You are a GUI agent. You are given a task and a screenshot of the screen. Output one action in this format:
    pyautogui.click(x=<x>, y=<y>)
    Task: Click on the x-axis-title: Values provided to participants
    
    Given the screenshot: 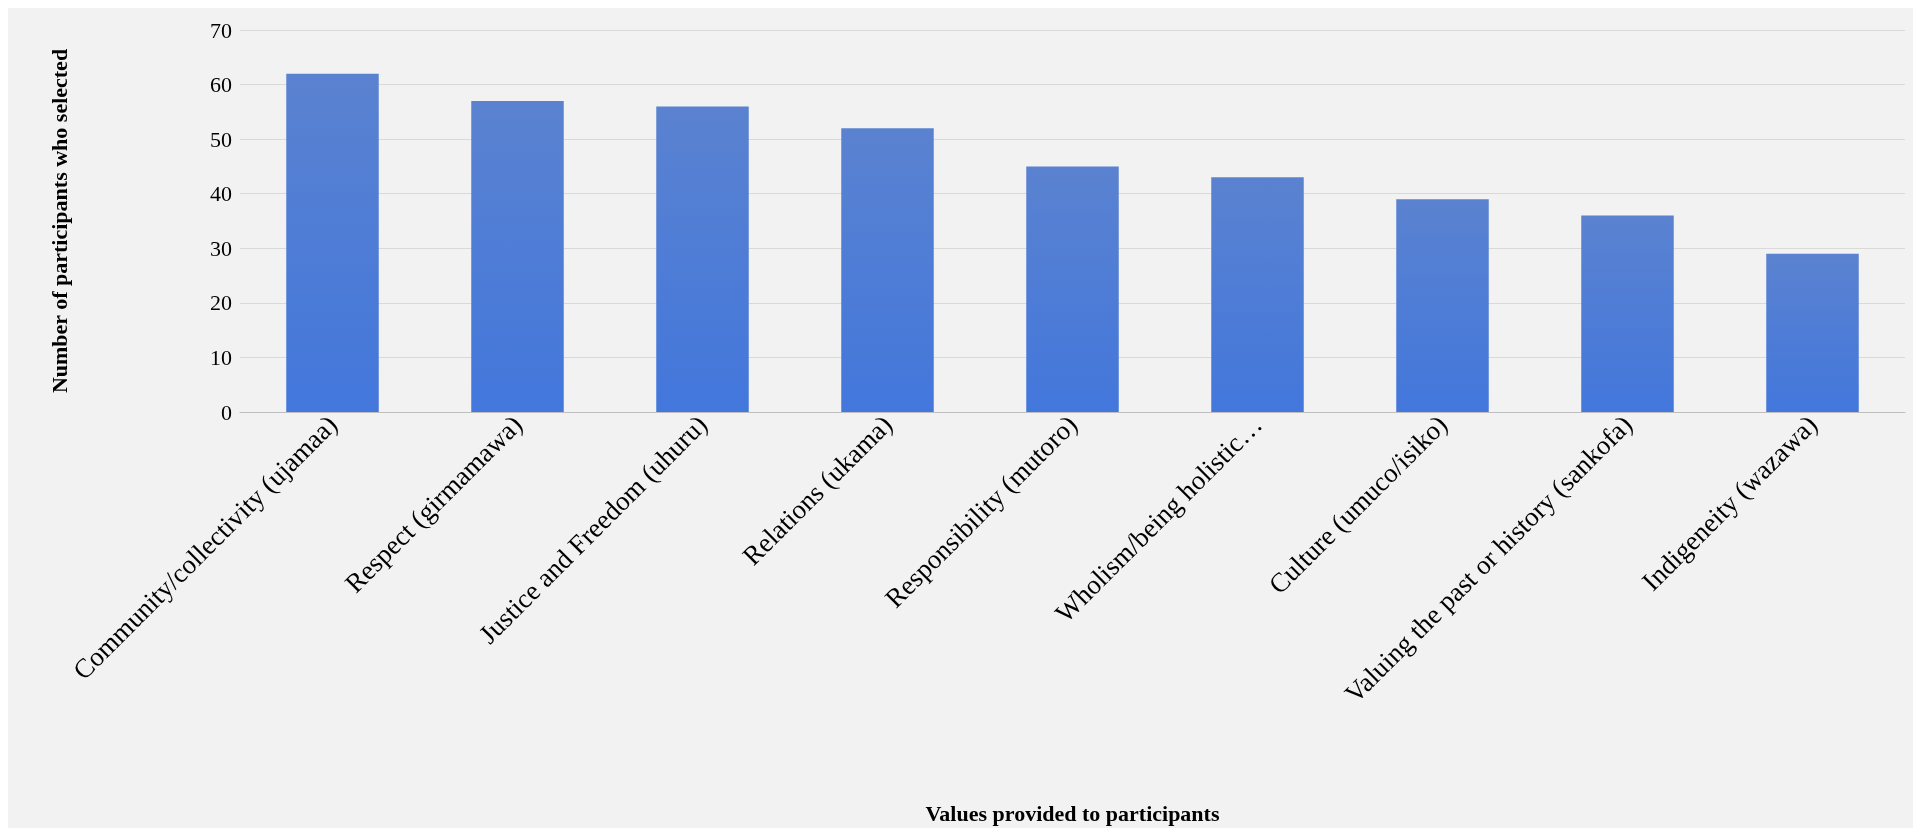 What is the action you would take?
    pyautogui.click(x=1072, y=813)
    